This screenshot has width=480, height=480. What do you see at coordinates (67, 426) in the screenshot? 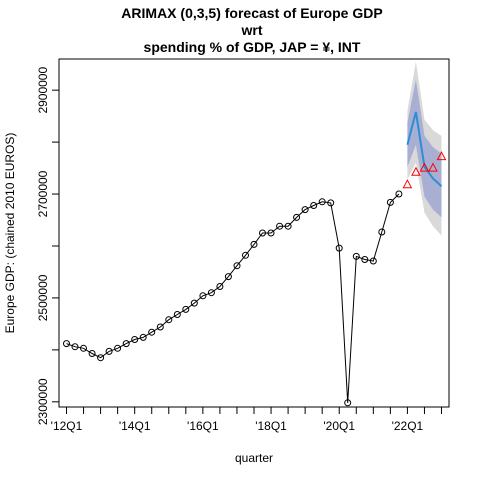
I see `x-tick-label: '12Q1` at bounding box center [67, 426].